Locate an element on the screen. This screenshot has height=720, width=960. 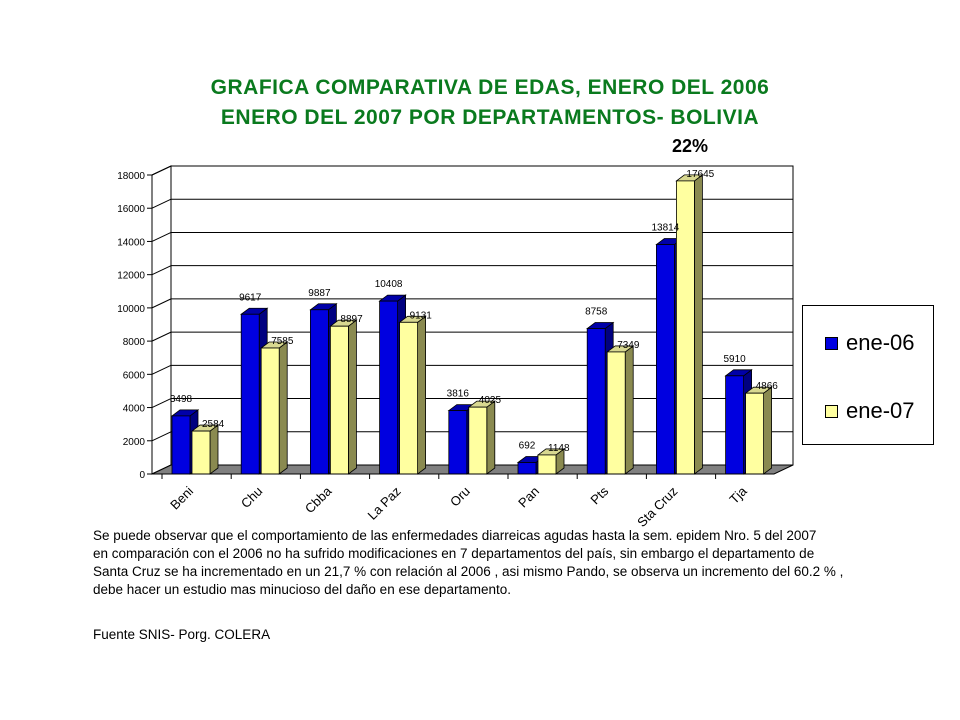
data-label-ene-07: 4025 is located at coordinates (490, 400).